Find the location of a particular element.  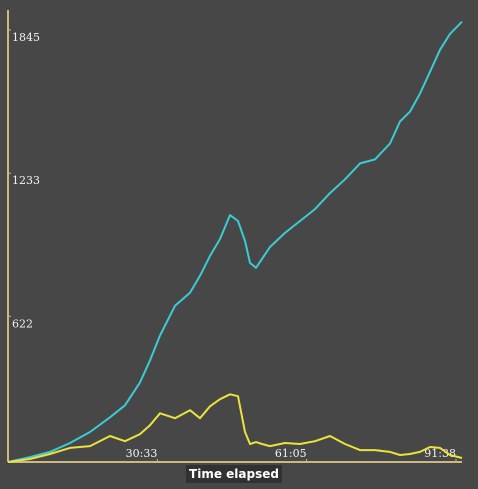

x-tick-label: 91:38 is located at coordinates (440, 453).